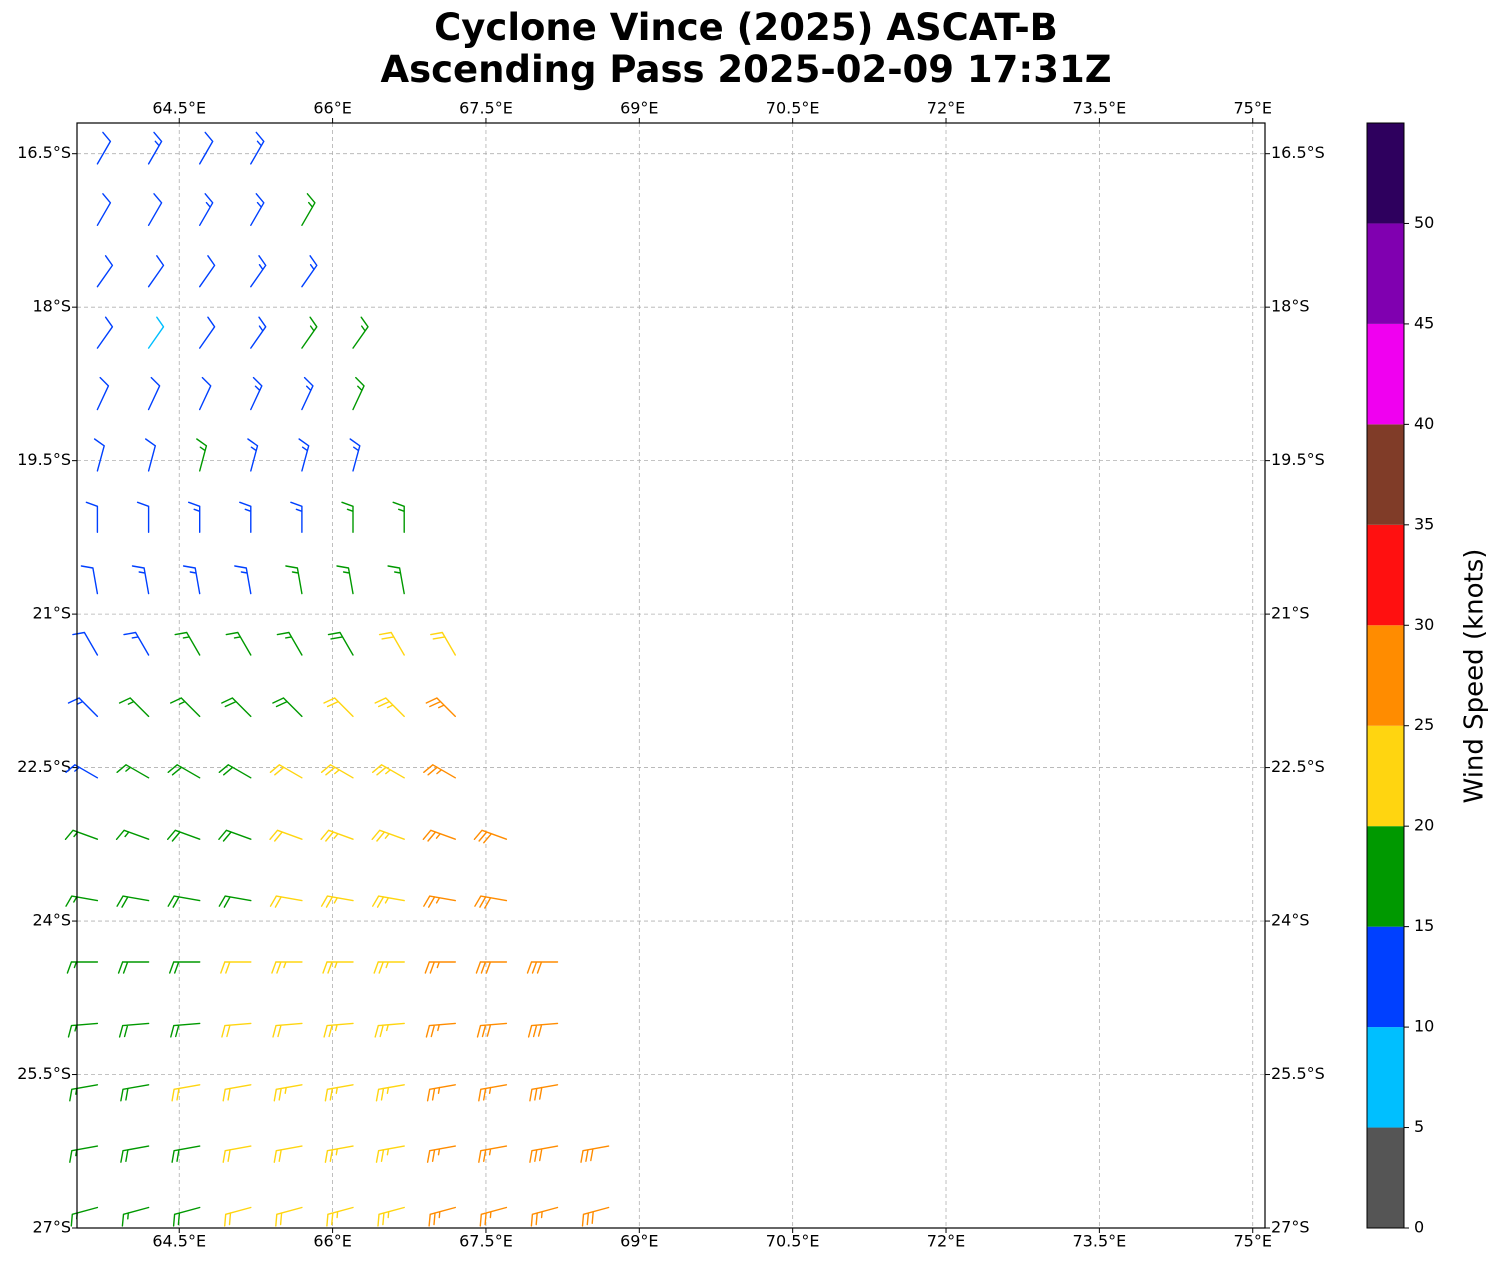 The image size is (1503, 1264). Describe the element at coordinates (332, 1241) in the screenshot. I see `x-tick-label: 66°E` at that location.